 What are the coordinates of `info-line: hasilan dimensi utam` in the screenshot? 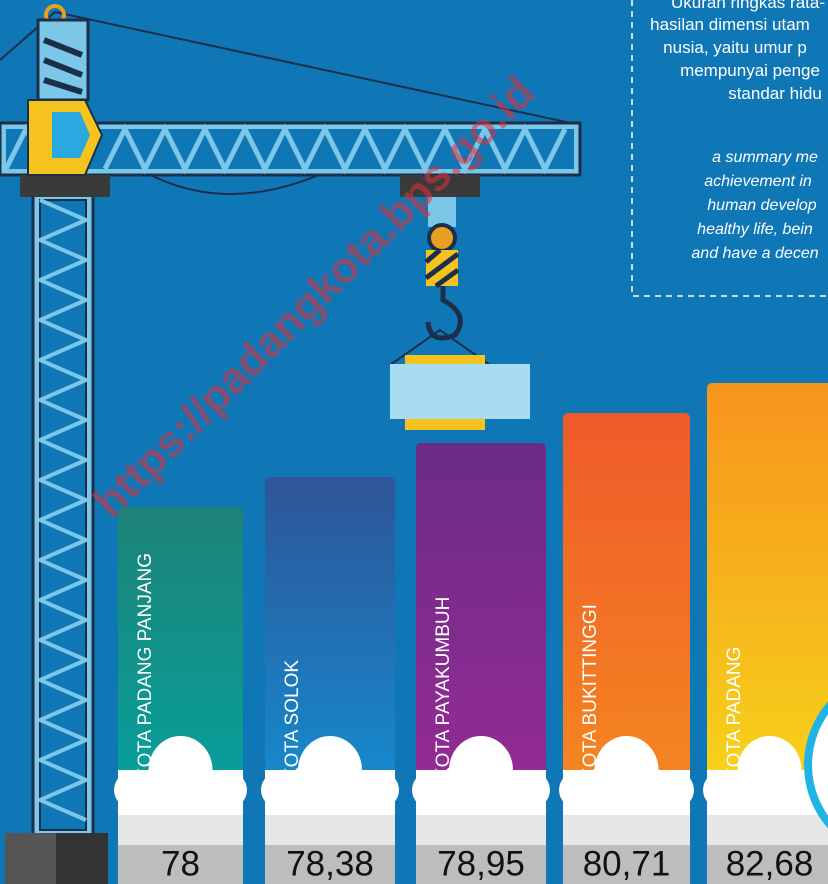 It's located at (730, 24).